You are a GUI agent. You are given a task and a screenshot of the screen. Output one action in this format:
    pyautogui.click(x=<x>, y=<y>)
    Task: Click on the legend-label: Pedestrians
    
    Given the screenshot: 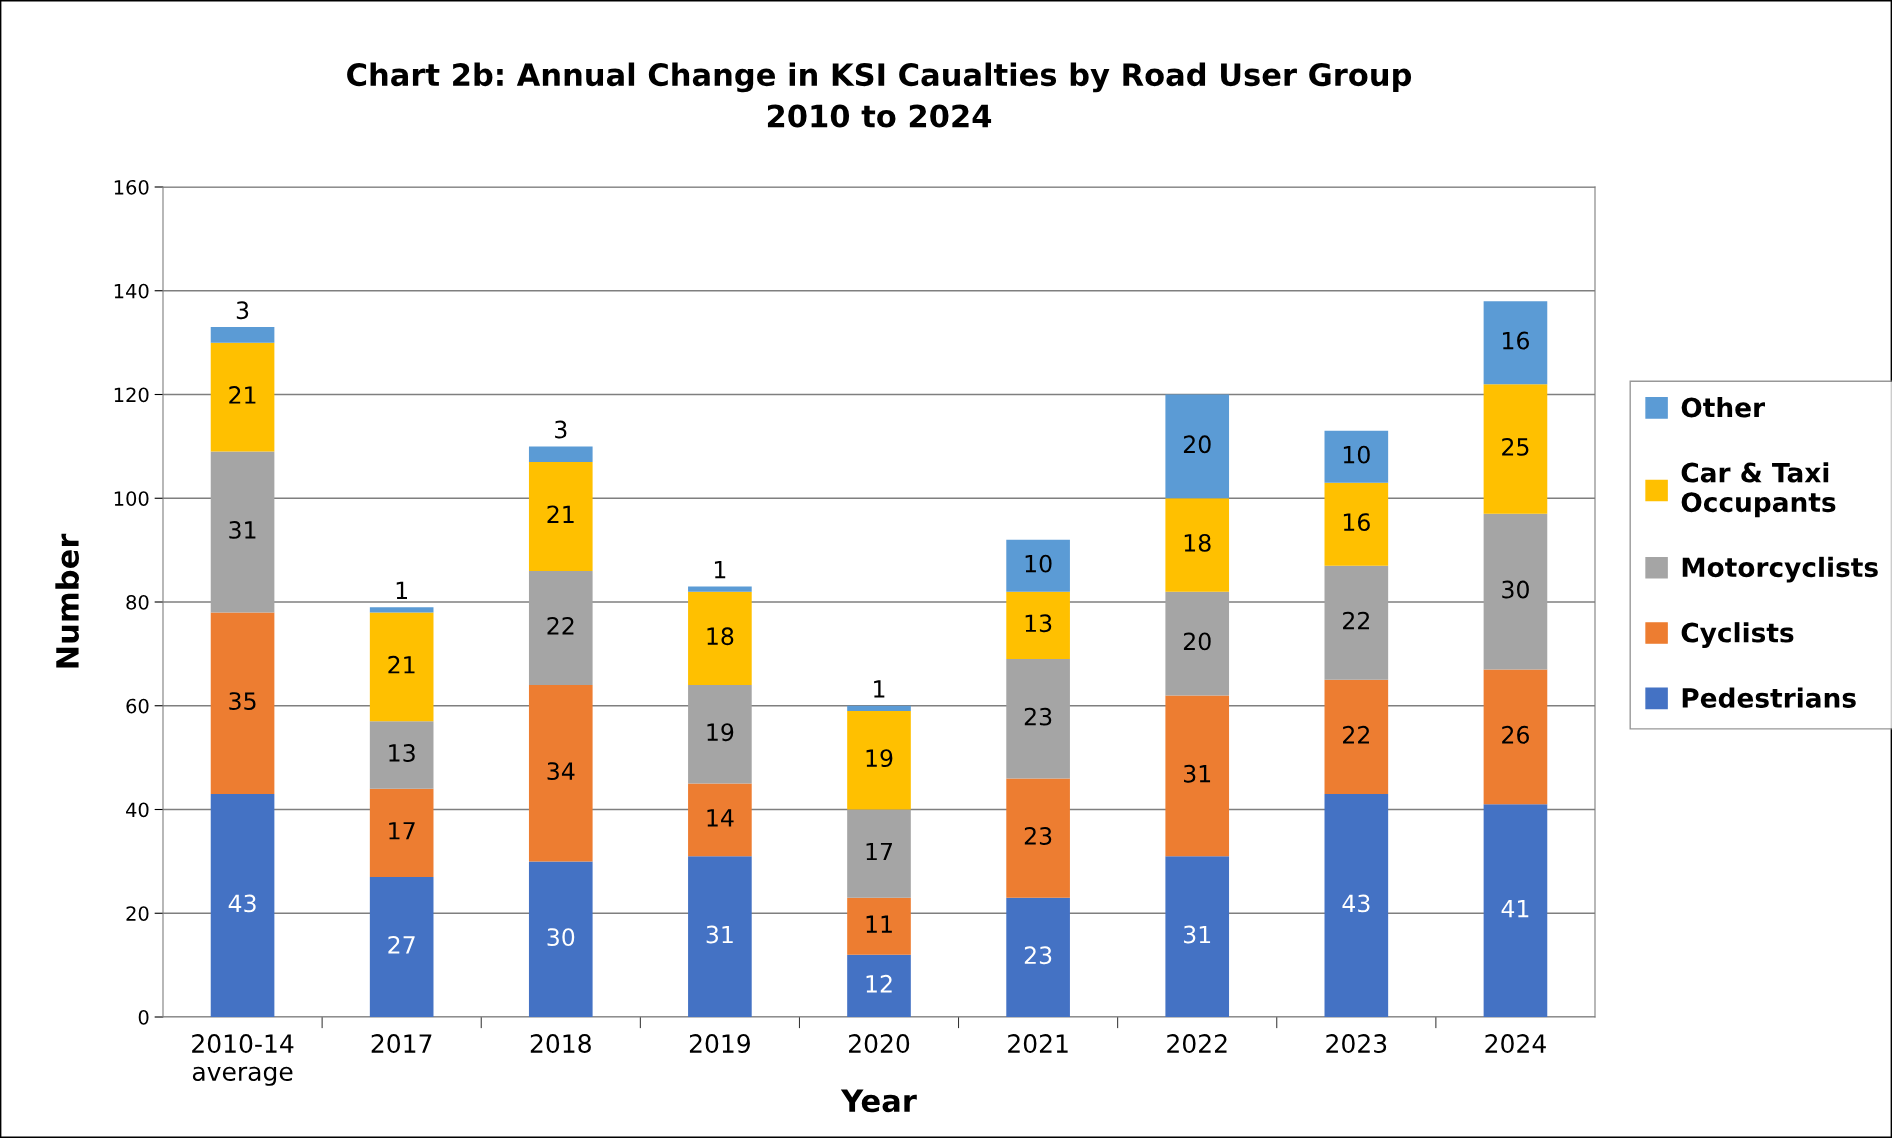 What is the action you would take?
    pyautogui.click(x=1769, y=697)
    